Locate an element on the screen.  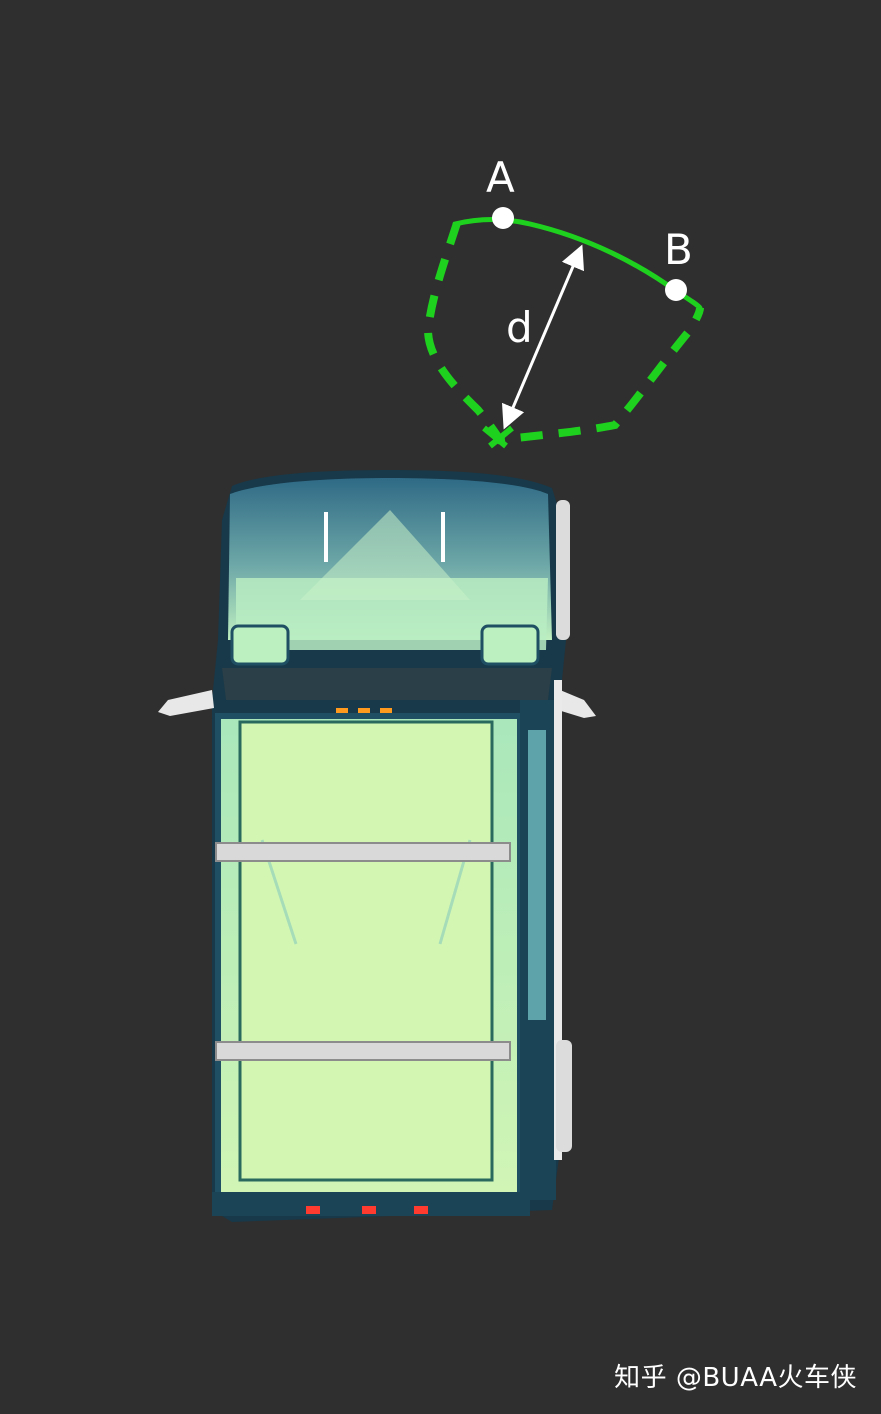
distance-arrow is located at coordinates (543, 337).